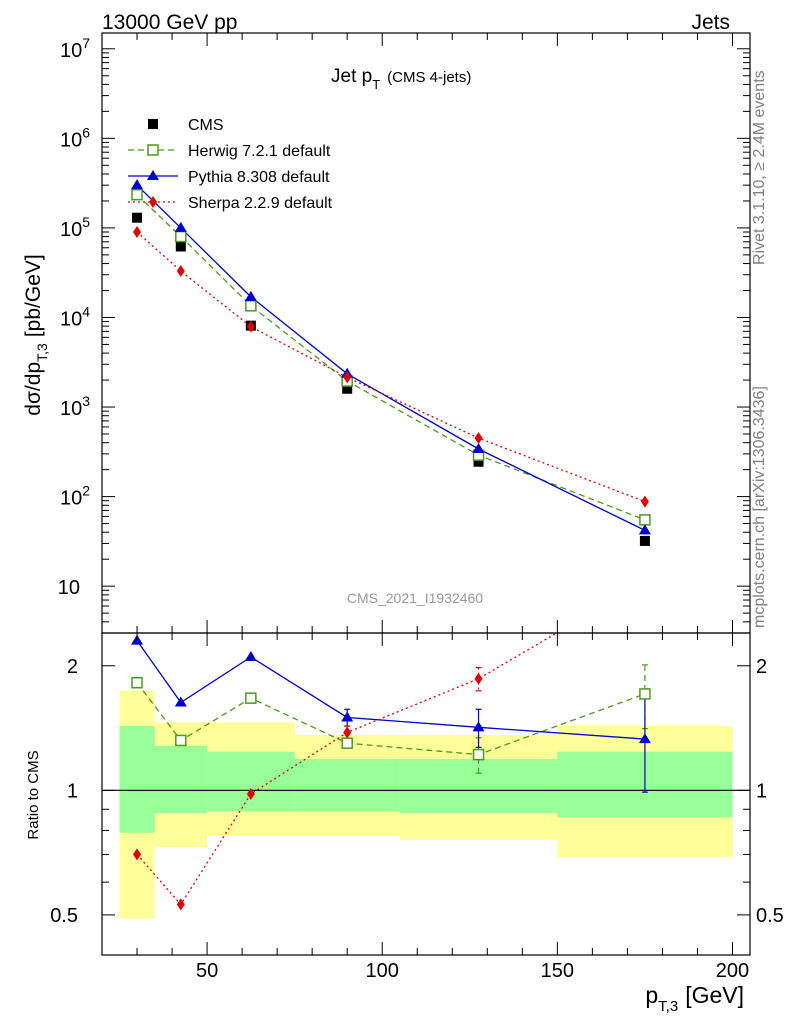  I want to click on main-y-tick-label: 10², so click(75, 496).